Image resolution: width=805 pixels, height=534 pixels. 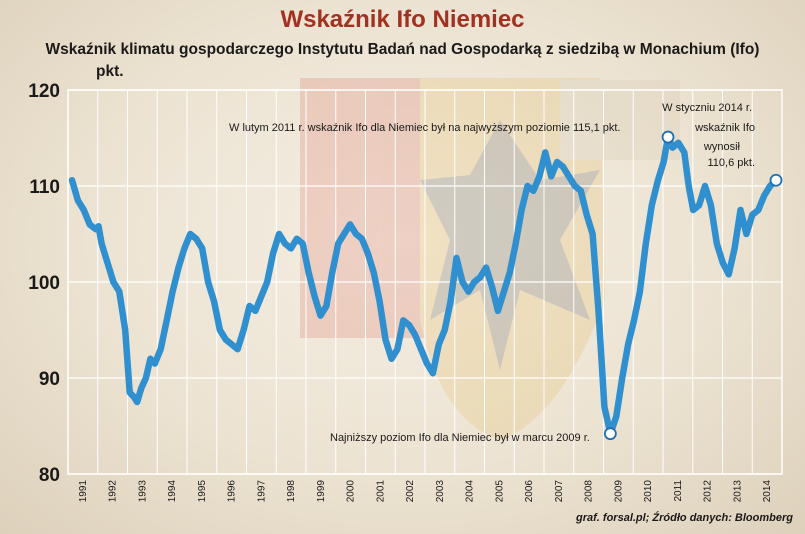 What do you see at coordinates (440, 491) in the screenshot?
I see `x-tick-label-2003: 2003` at bounding box center [440, 491].